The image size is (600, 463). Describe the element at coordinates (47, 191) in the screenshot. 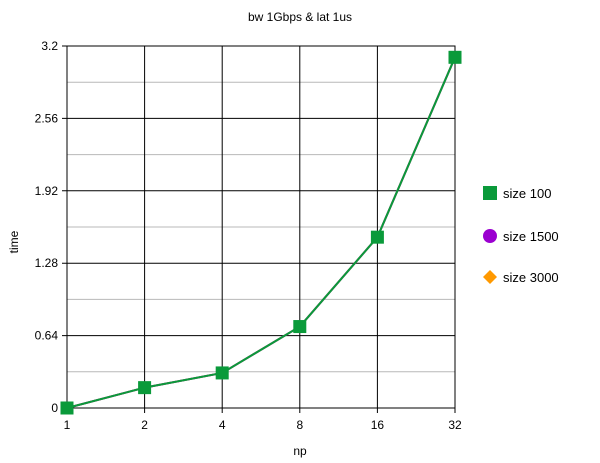

I see `y-tick-label: 1.92` at that location.